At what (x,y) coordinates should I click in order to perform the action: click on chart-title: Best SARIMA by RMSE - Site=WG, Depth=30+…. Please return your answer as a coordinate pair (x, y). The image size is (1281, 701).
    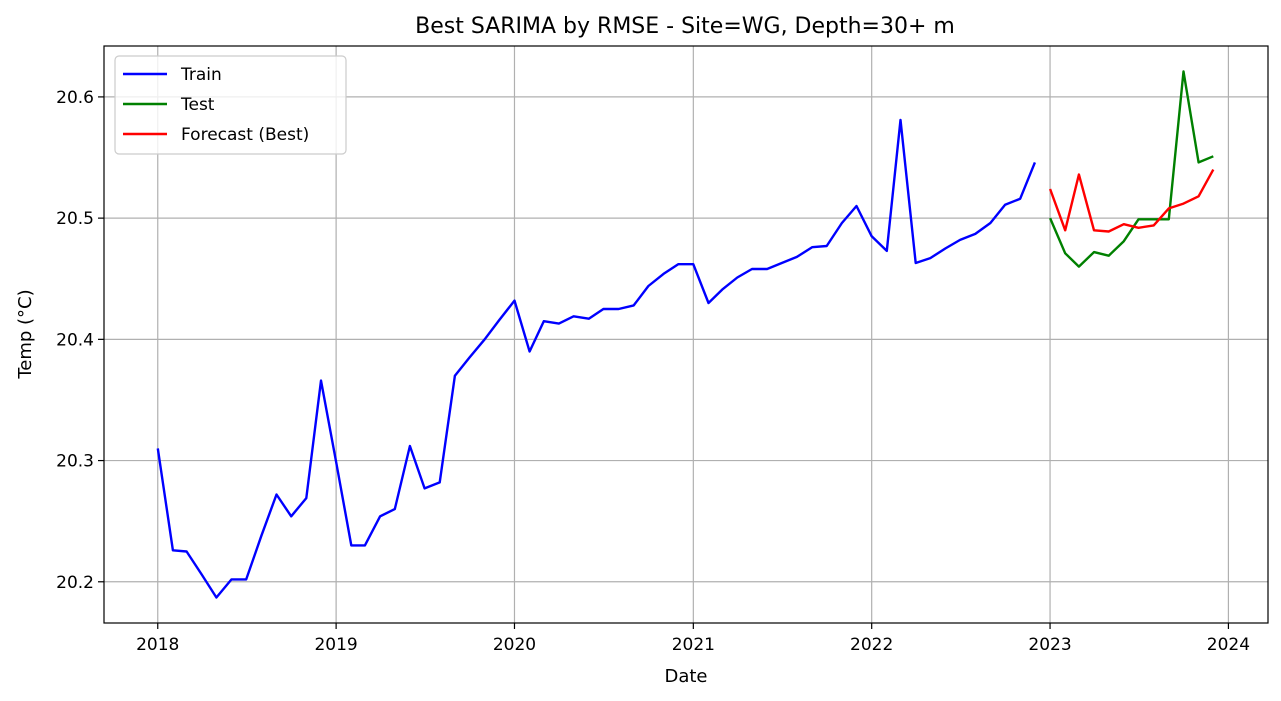
    Looking at the image, I should click on (685, 26).